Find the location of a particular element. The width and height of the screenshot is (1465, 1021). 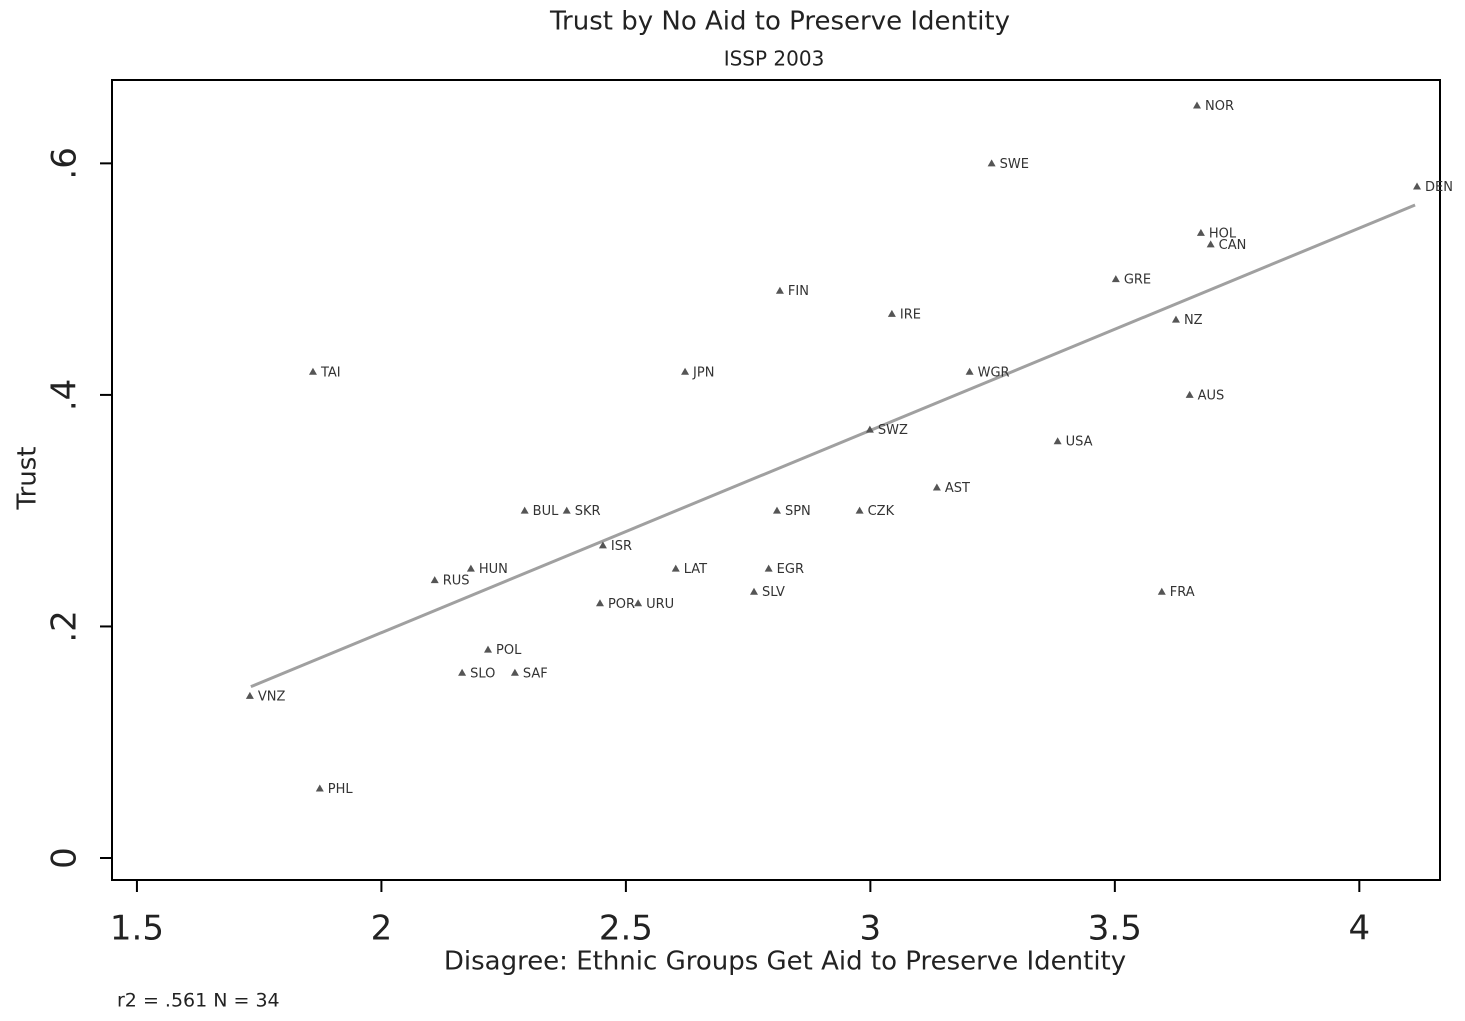

point-label: AUS is located at coordinates (1211, 395).